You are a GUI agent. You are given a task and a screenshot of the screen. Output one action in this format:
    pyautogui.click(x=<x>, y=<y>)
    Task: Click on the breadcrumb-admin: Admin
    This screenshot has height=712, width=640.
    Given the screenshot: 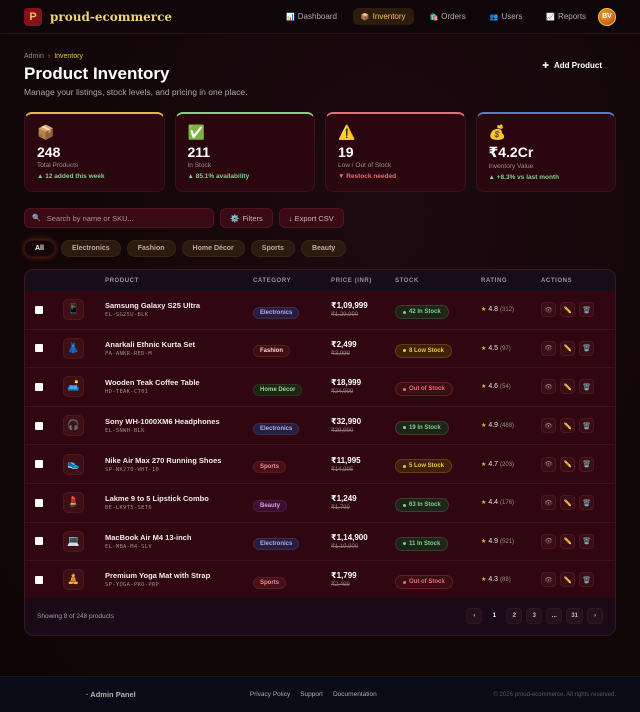 What is the action you would take?
    pyautogui.click(x=34, y=56)
    